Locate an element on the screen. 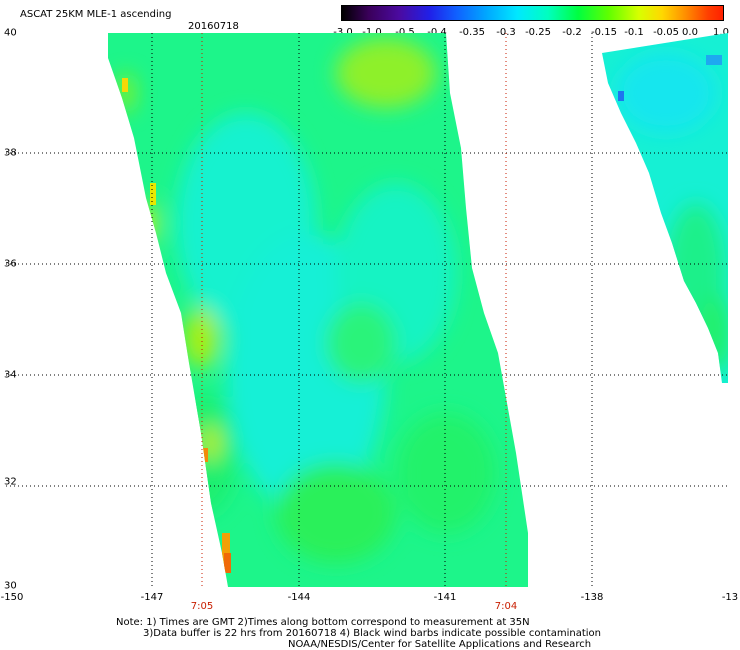 The height and width of the screenshot is (650, 740). colorbar-label: -1.0 is located at coordinates (372, 32).